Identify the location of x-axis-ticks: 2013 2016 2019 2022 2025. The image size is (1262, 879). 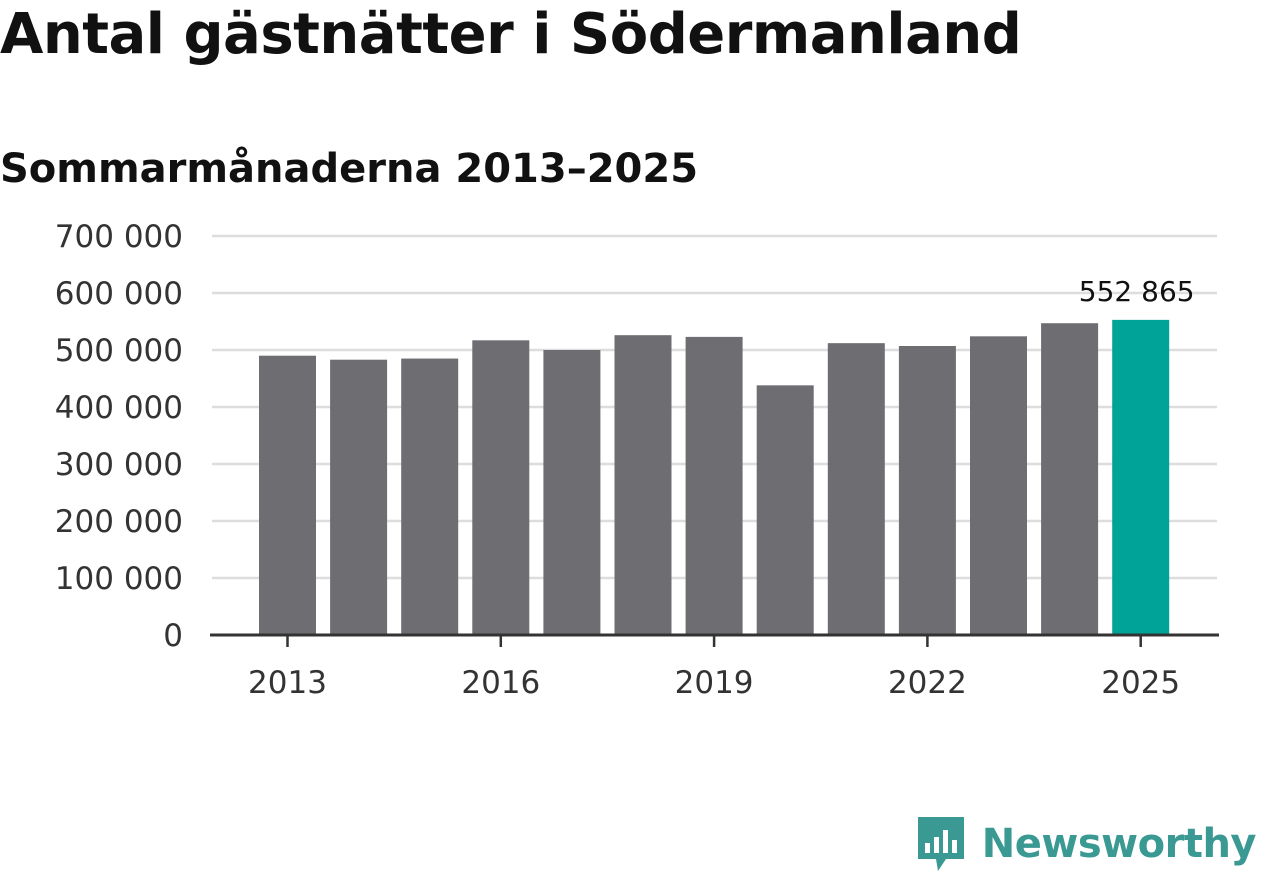
(714, 668).